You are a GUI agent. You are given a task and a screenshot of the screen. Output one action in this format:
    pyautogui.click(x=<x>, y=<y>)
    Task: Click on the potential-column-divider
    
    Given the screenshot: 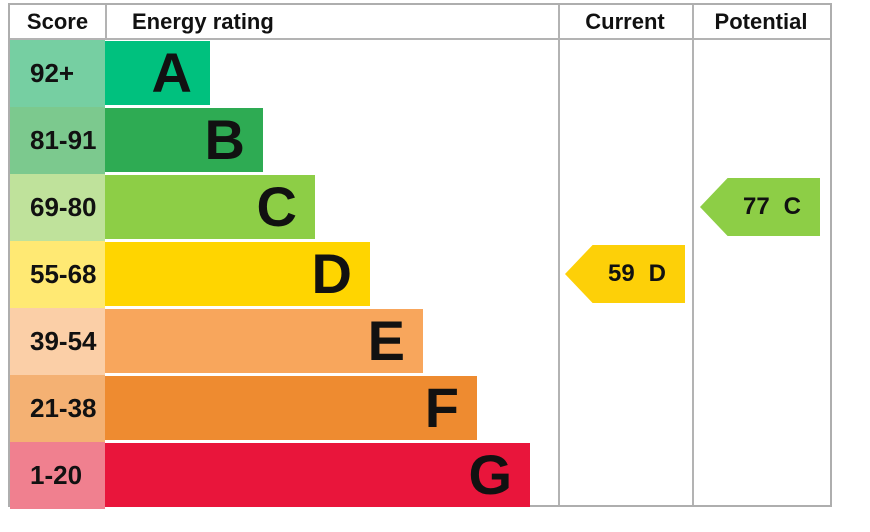 What is the action you would take?
    pyautogui.click(x=693, y=255)
    